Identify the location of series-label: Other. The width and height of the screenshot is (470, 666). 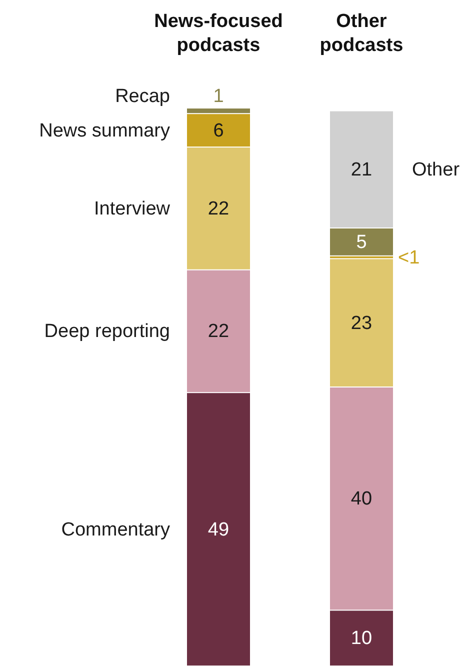
(436, 169).